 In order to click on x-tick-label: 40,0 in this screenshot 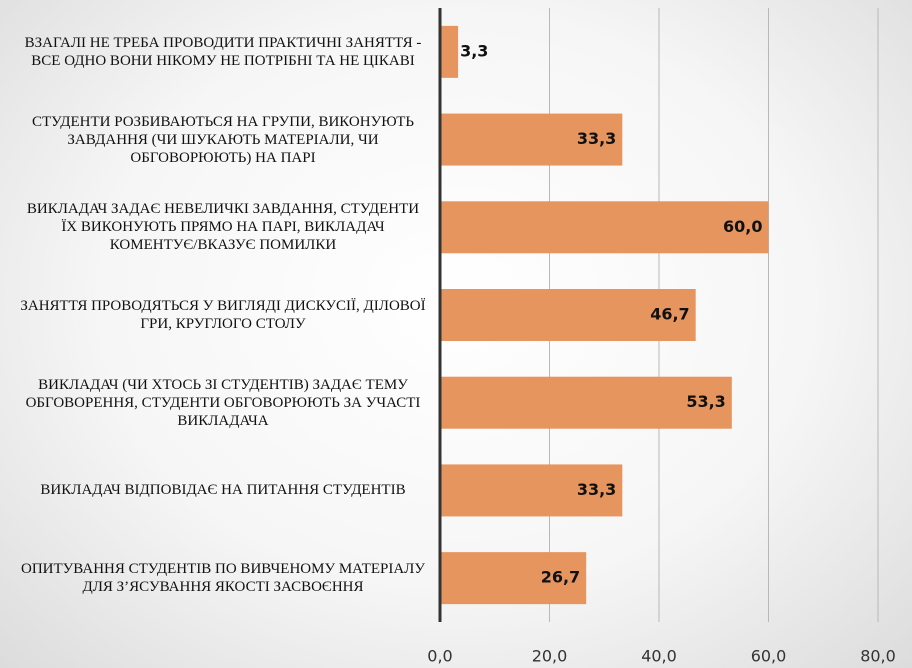, I will do `click(659, 656)`.